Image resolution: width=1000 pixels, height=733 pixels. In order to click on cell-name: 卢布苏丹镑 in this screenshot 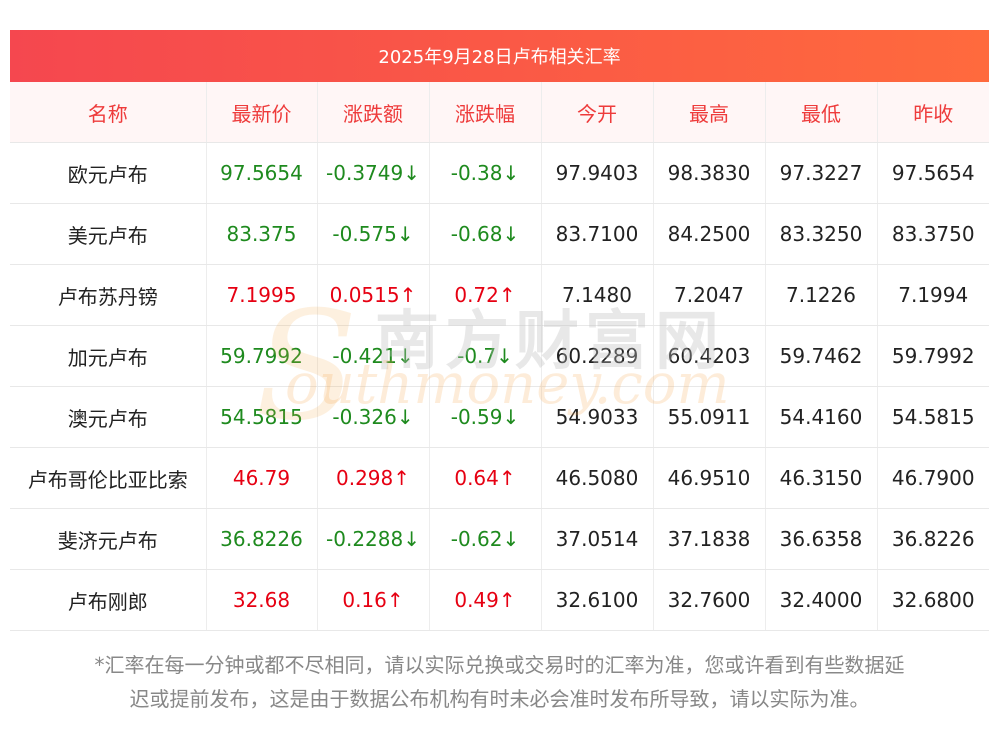, I will do `click(108, 295)`.